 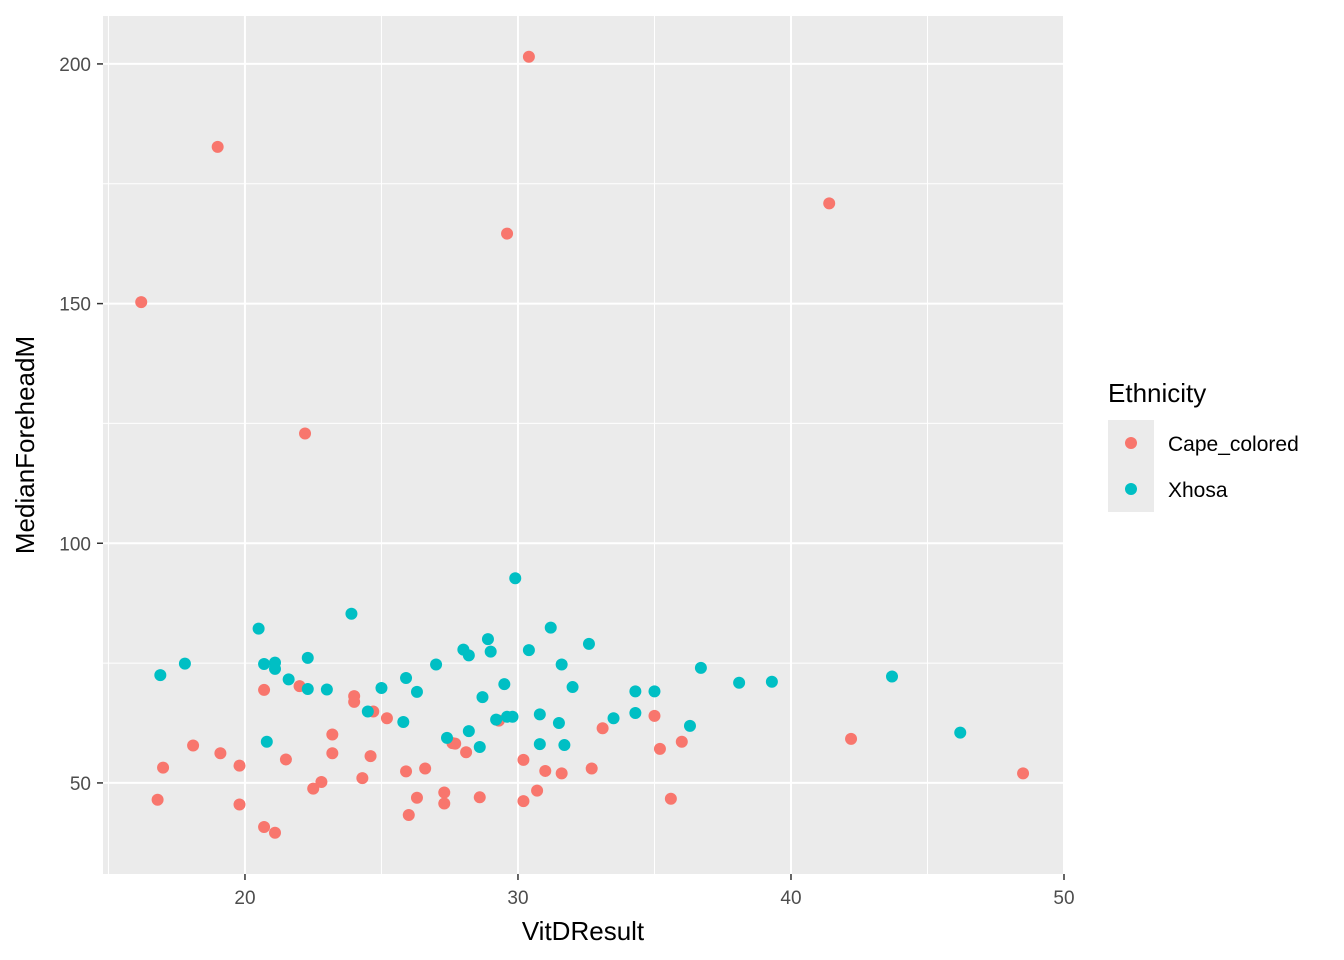 I want to click on x-tick-label: 50, so click(x=1063, y=898).